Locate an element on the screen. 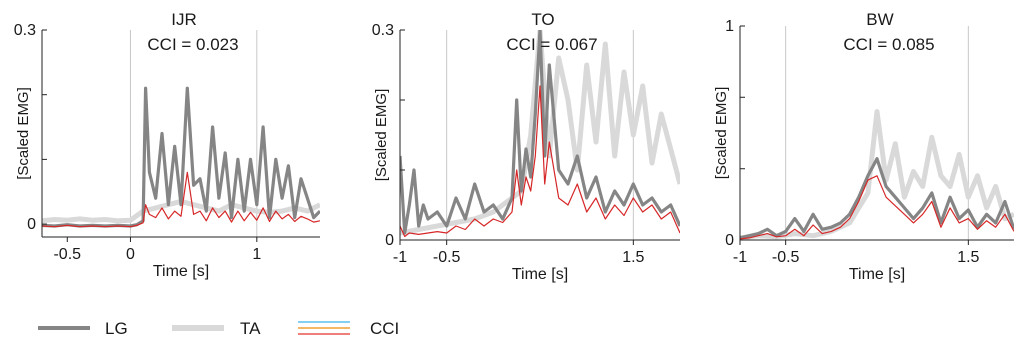  legend-label: TA is located at coordinates (250, 328).